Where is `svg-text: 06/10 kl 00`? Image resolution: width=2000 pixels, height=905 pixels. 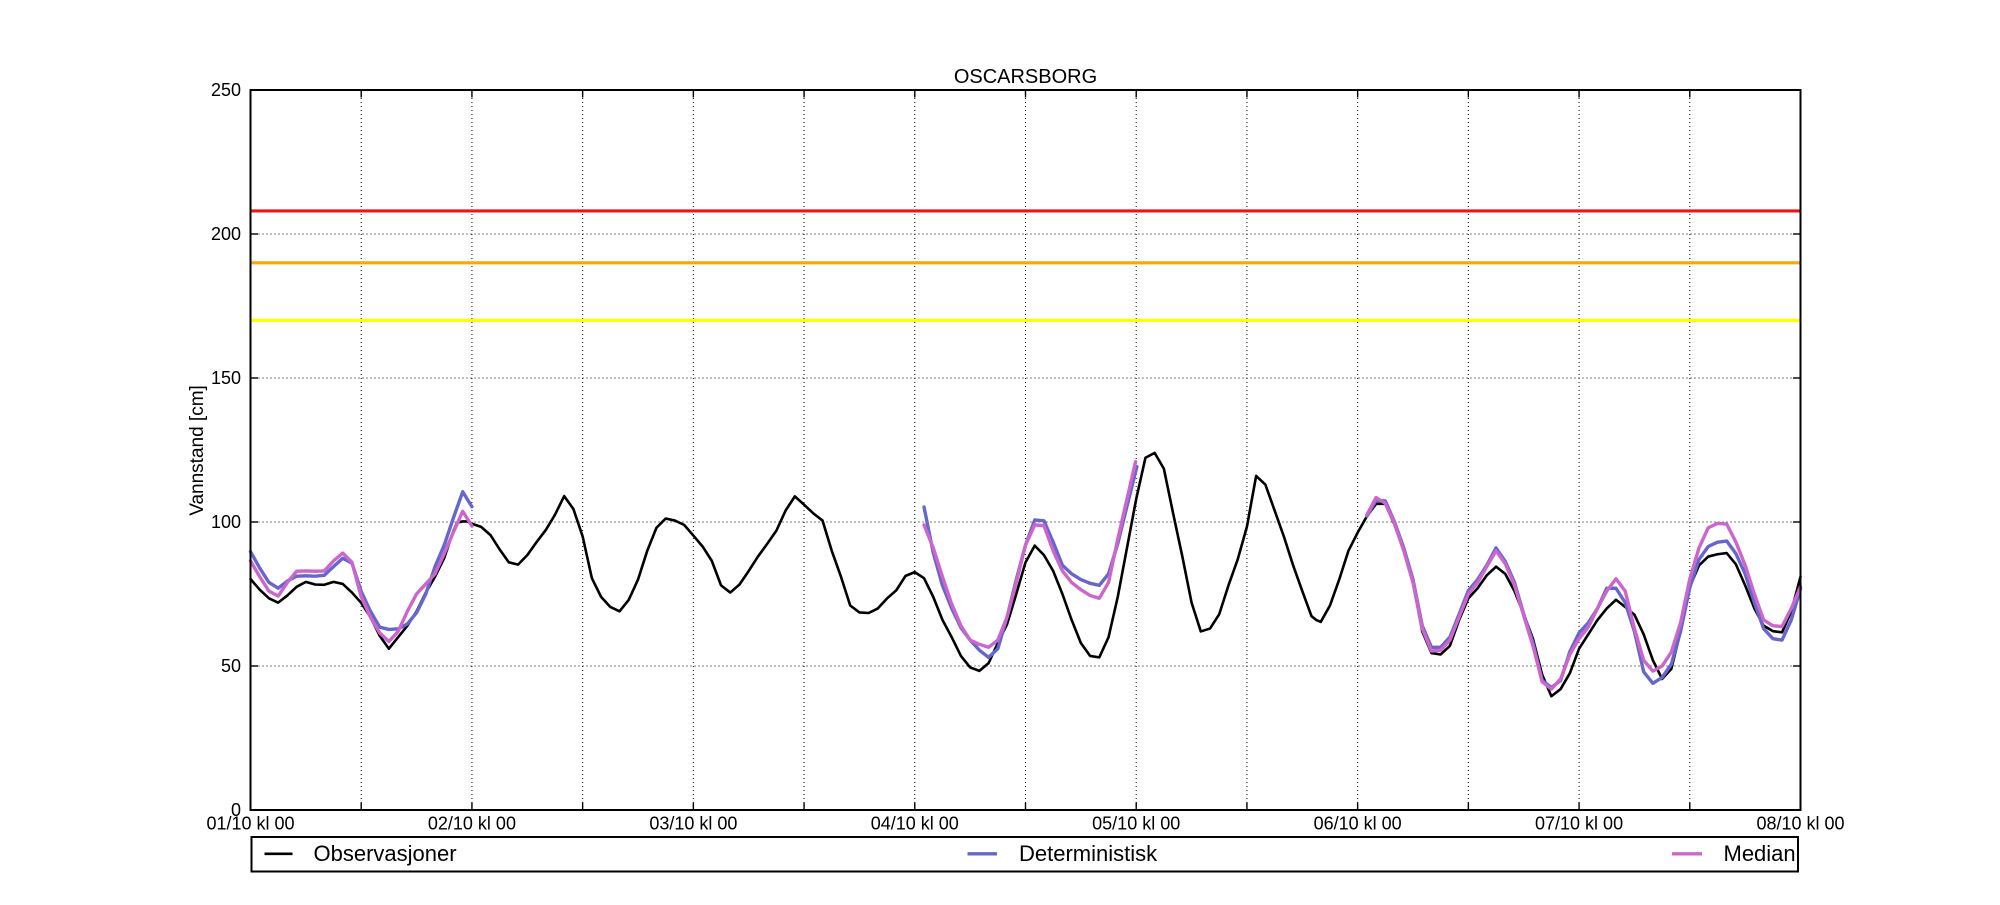
svg-text: 06/10 kl 00 is located at coordinates (1358, 824).